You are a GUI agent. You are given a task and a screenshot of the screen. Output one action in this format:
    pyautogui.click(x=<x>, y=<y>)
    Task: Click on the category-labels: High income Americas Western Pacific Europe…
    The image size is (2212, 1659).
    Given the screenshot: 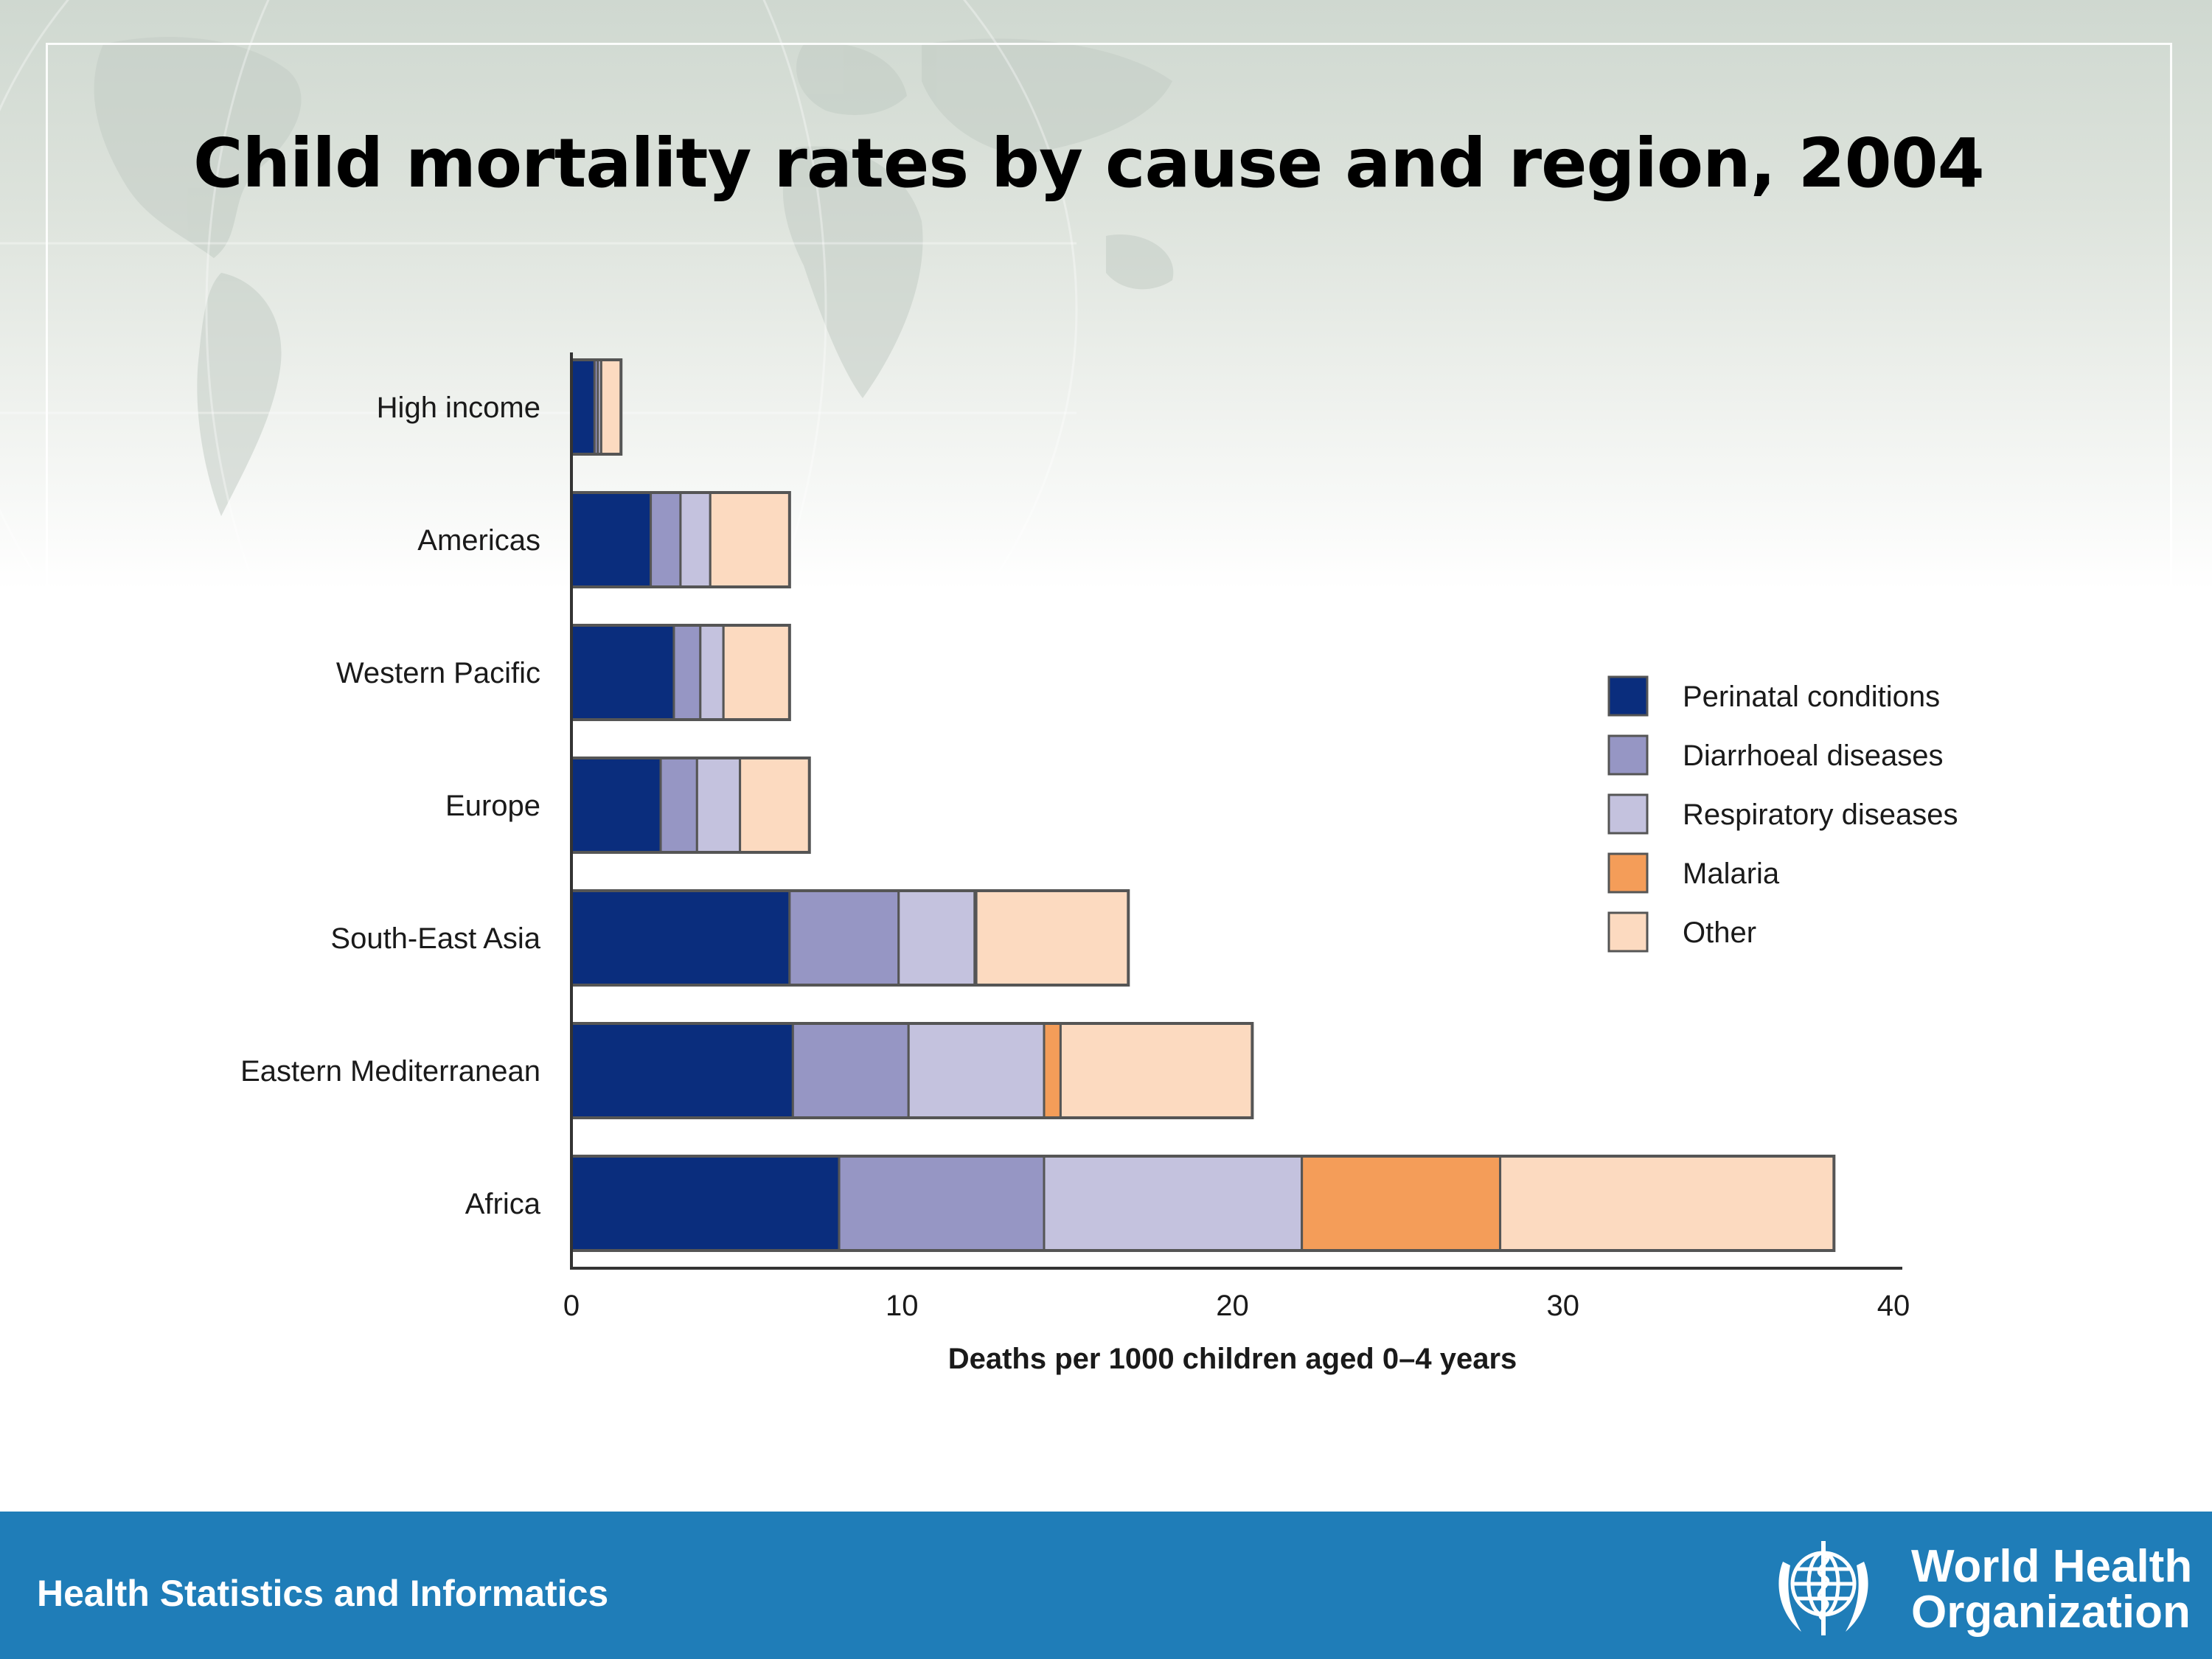 What is the action you would take?
    pyautogui.click(x=390, y=806)
    